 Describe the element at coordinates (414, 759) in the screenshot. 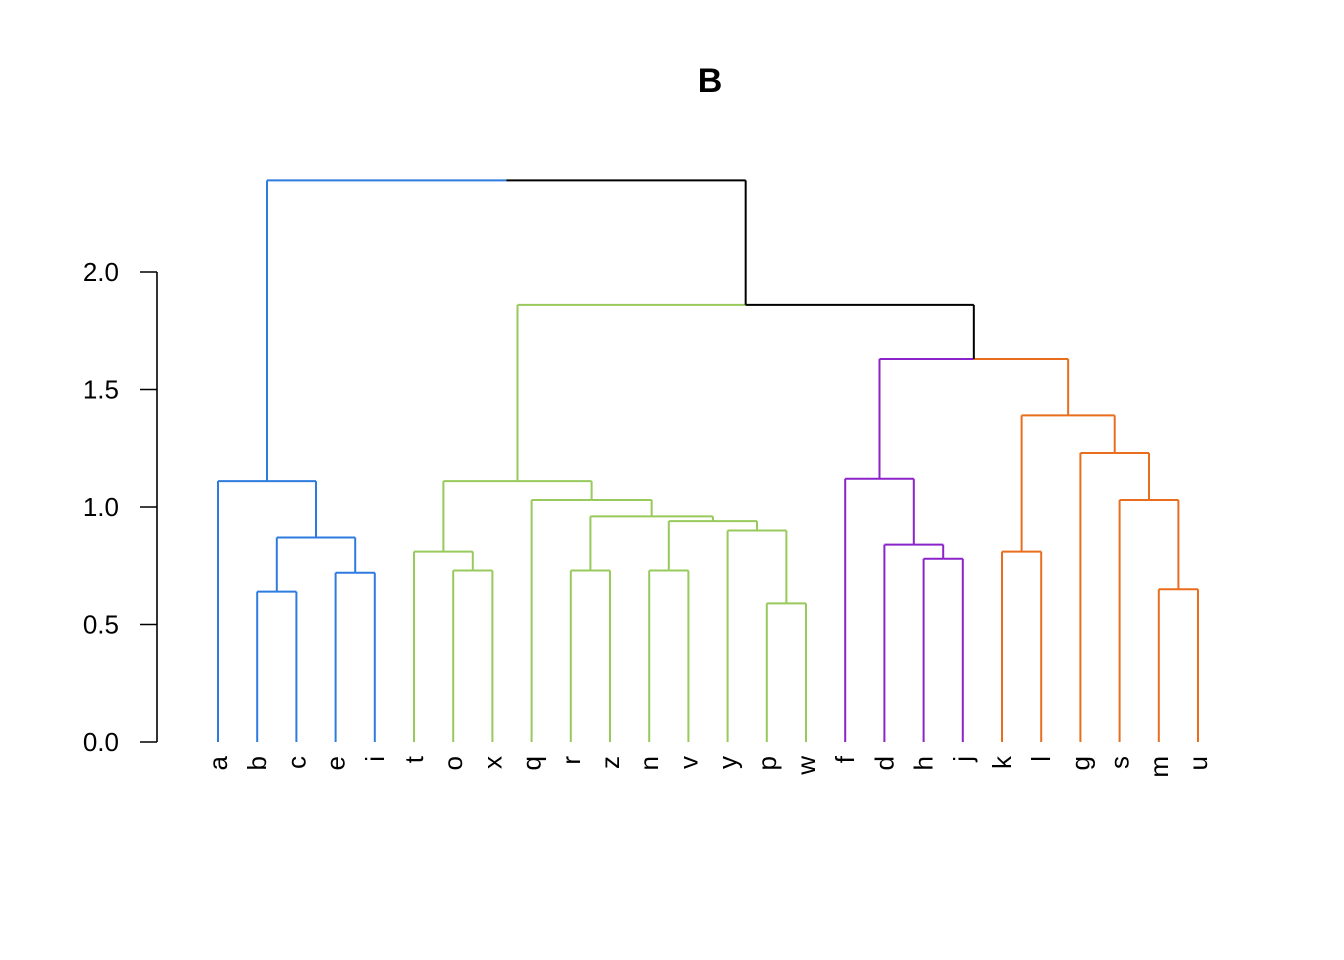

I see `leaf-label: t` at that location.